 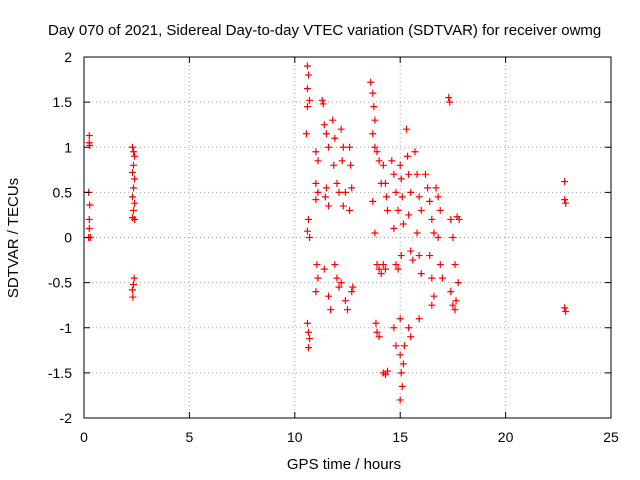 What do you see at coordinates (295, 437) in the screenshot?
I see `x-tick-label: 10` at bounding box center [295, 437].